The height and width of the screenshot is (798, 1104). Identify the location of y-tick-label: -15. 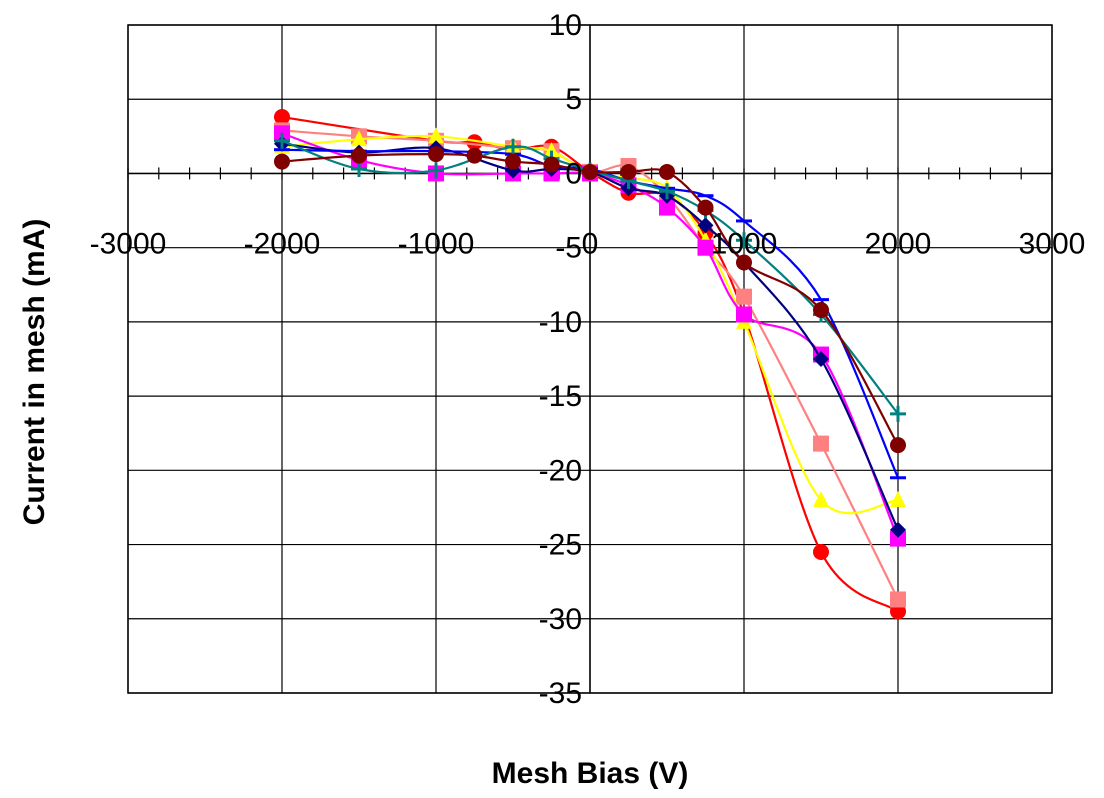
(560, 396).